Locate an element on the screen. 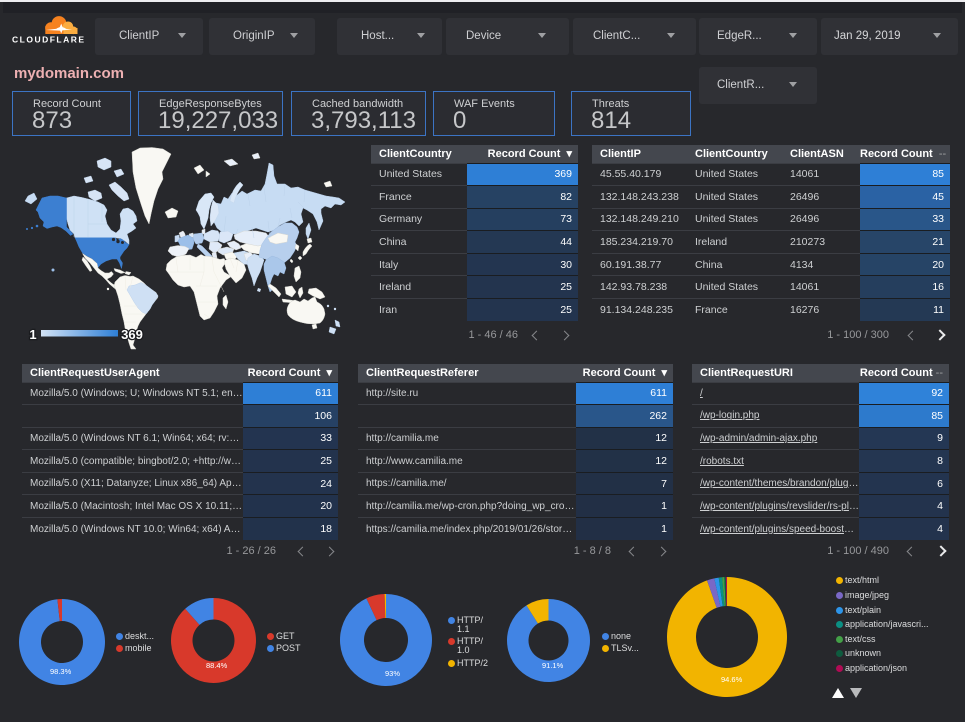 The height and width of the screenshot is (722, 965). svg-text: CLOUDFLARE is located at coordinates (49, 40).